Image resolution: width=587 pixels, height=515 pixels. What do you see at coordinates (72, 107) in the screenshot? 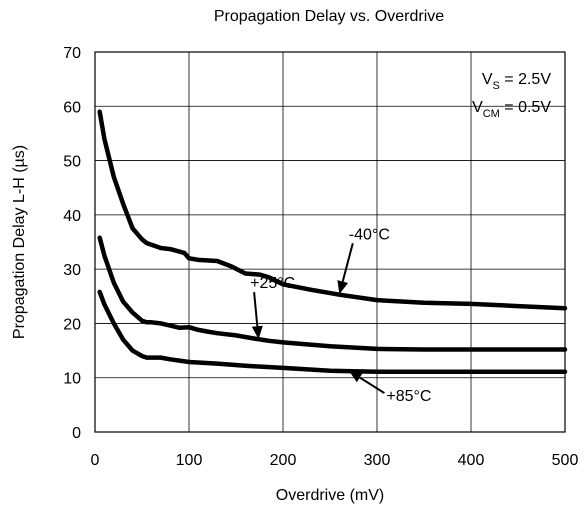
I see `y-tick-label: 60` at bounding box center [72, 107].